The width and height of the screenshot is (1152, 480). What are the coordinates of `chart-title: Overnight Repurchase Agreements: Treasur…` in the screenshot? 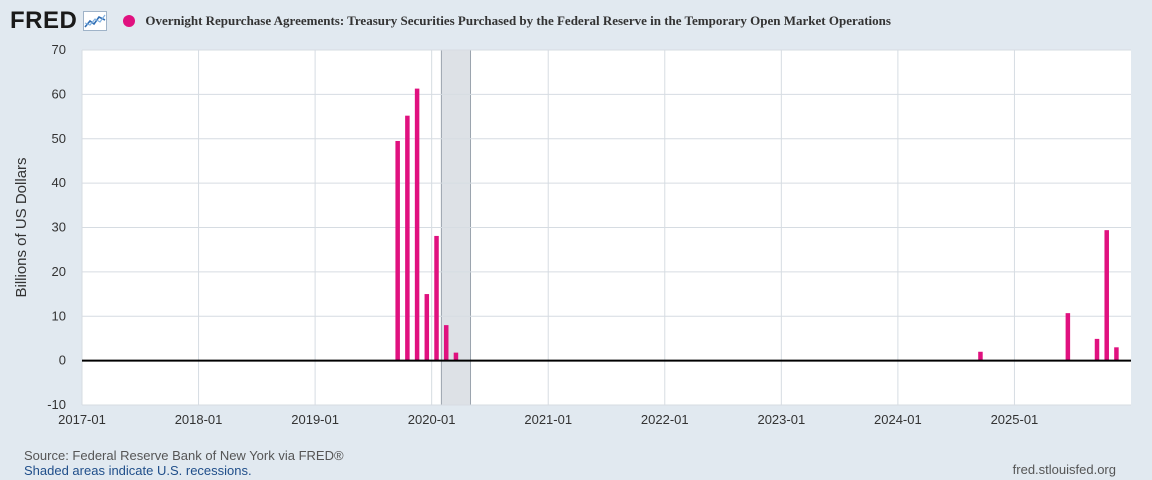 It's located at (518, 20).